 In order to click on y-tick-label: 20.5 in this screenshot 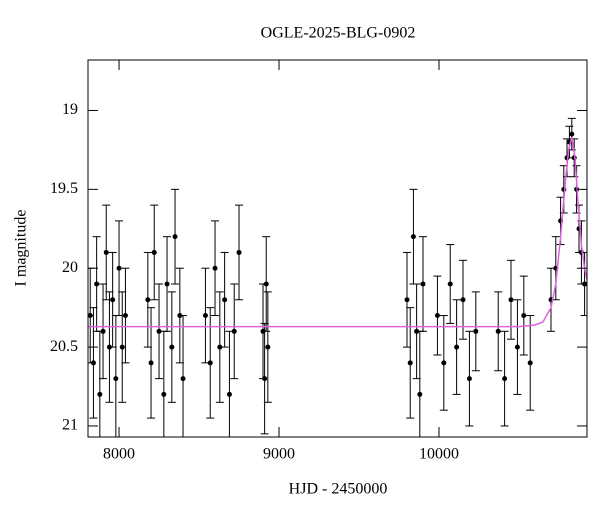, I will do `click(64, 346)`.